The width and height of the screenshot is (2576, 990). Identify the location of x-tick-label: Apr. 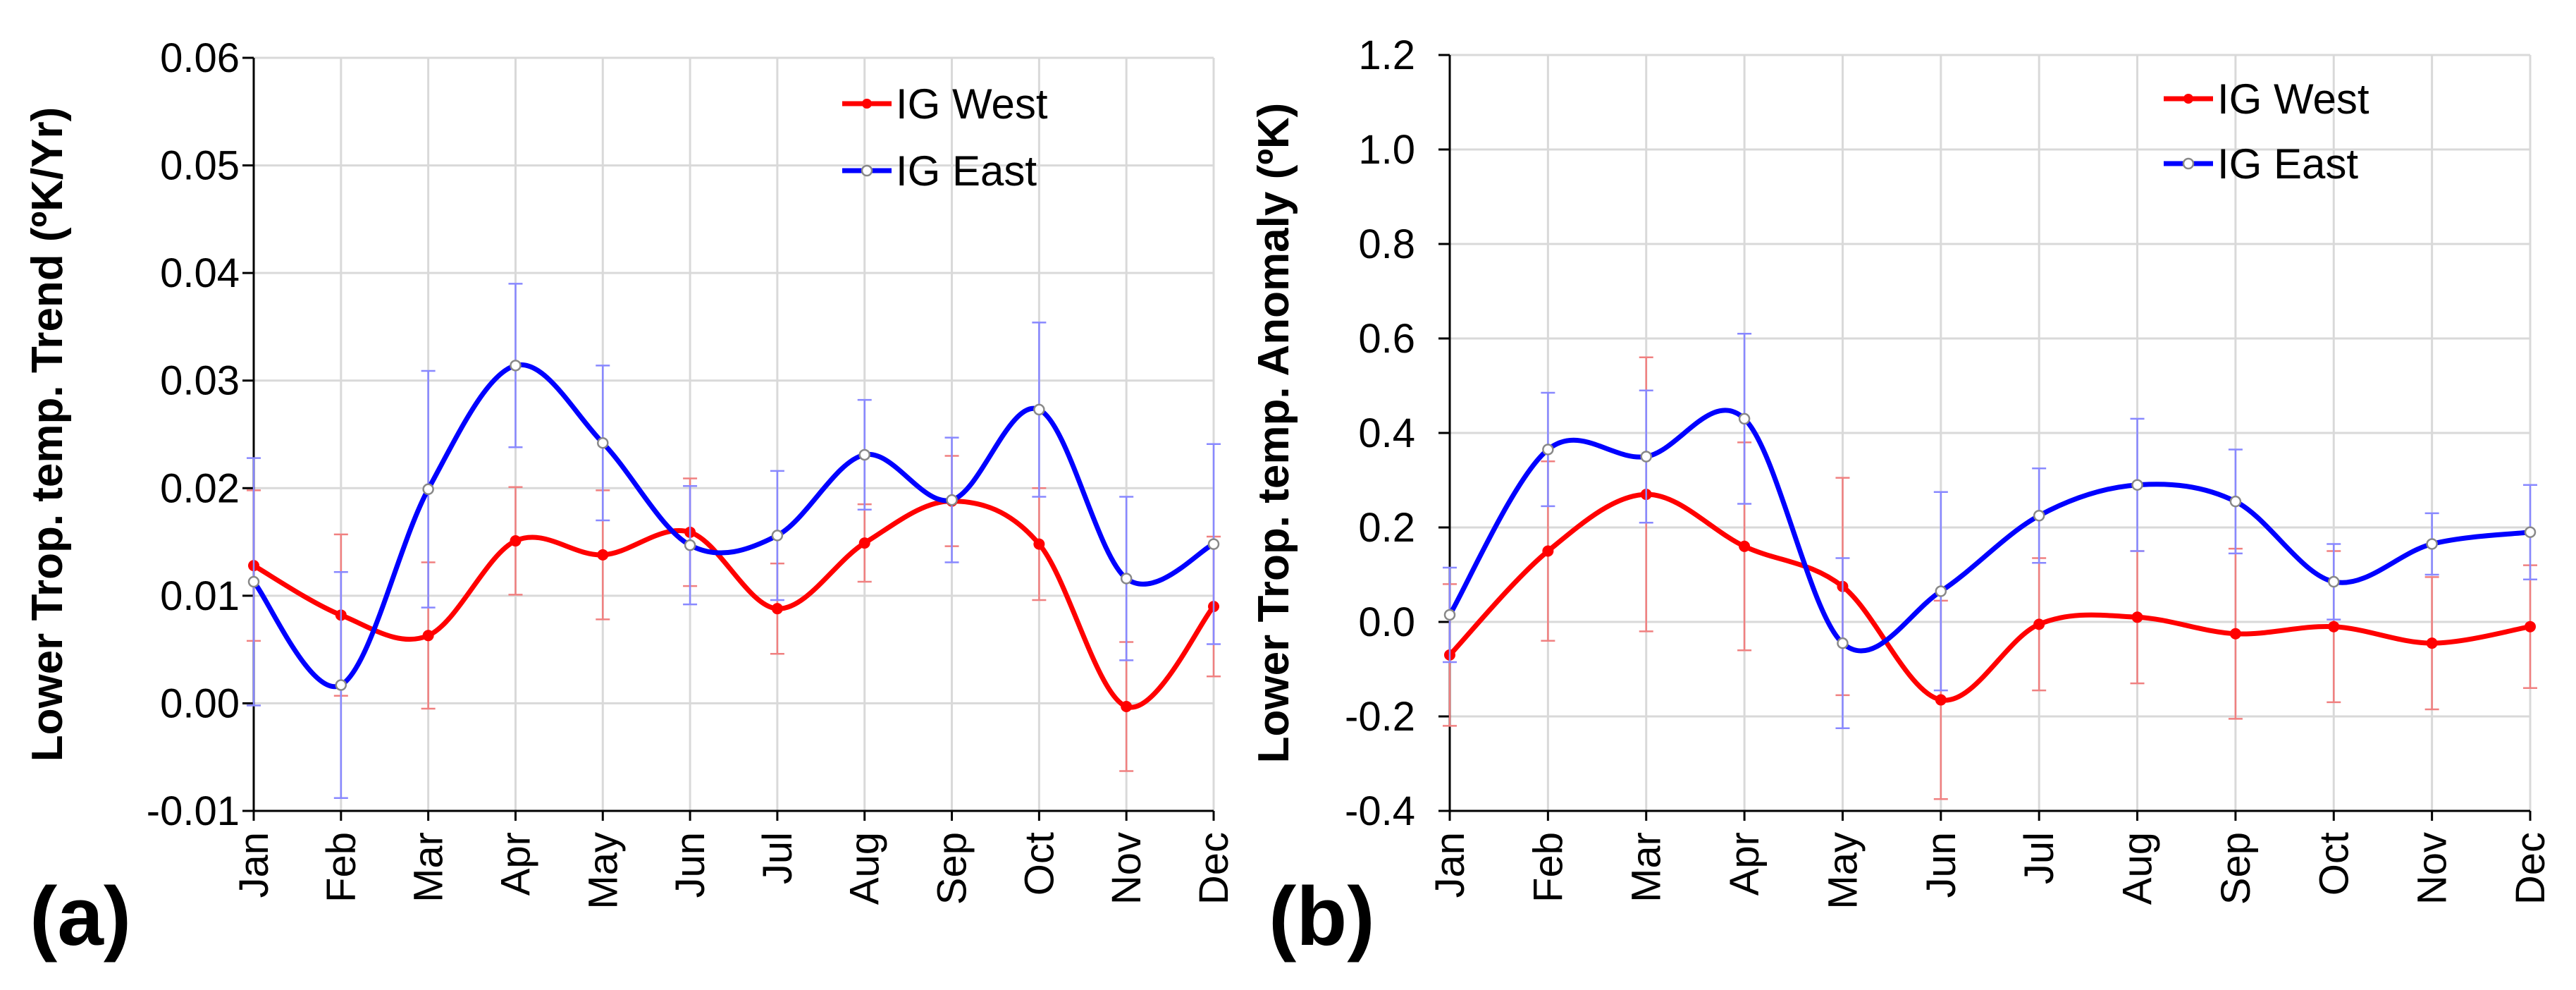
(515, 864).